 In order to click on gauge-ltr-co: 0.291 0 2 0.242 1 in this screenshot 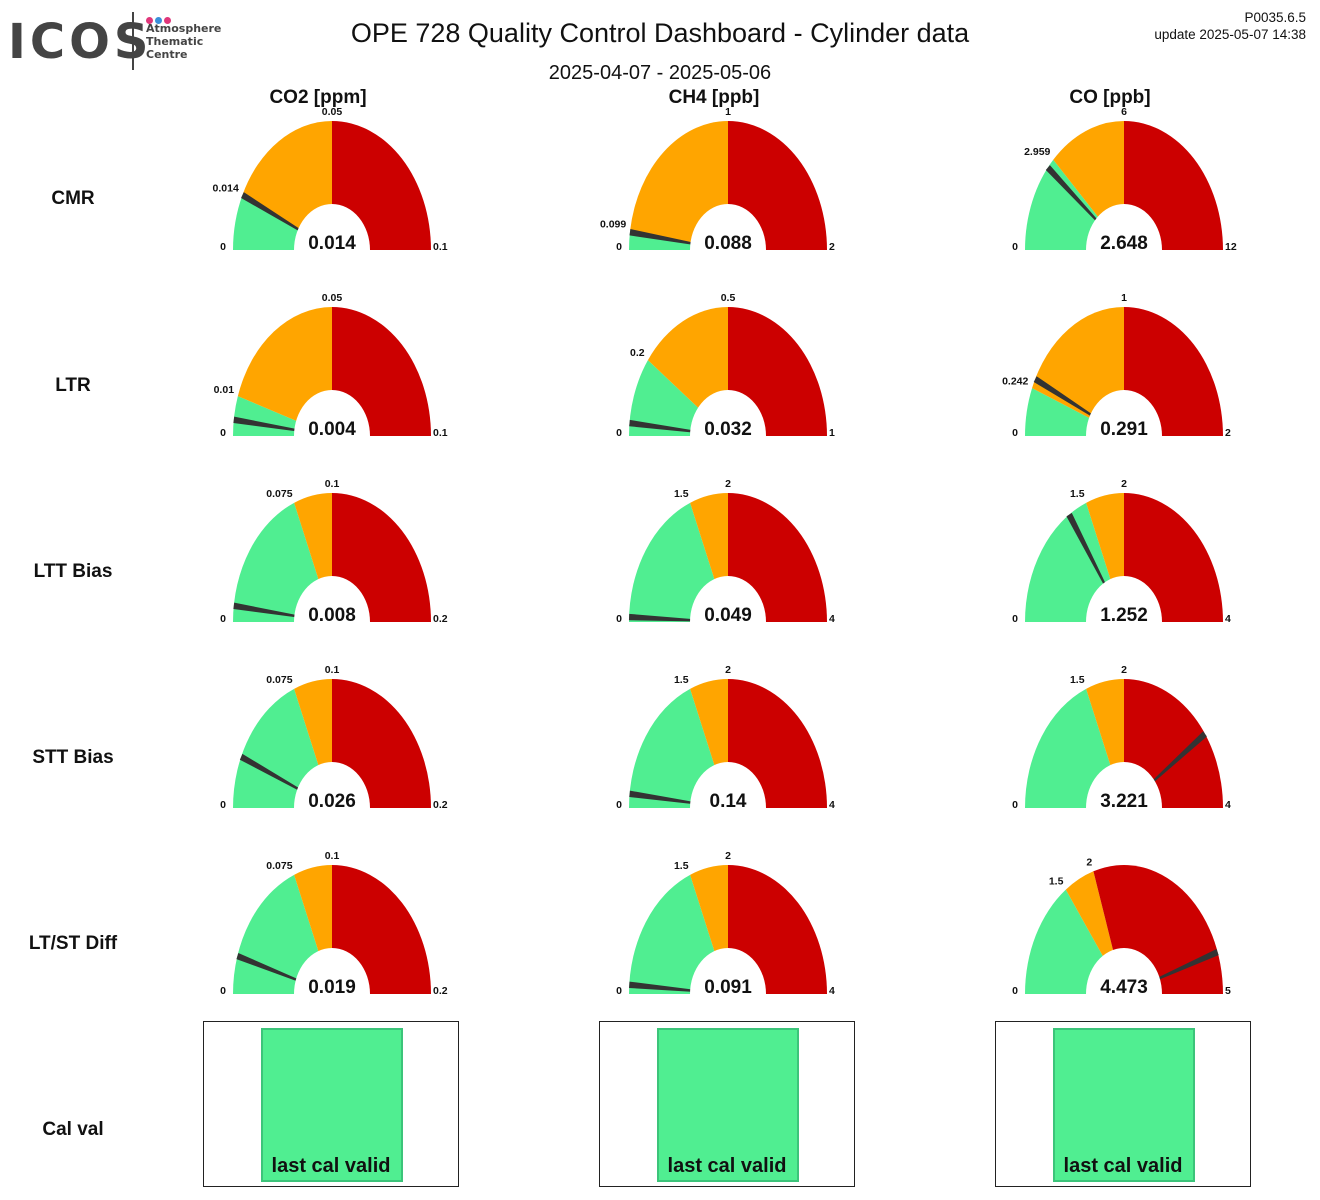, I will do `click(1116, 387)`.